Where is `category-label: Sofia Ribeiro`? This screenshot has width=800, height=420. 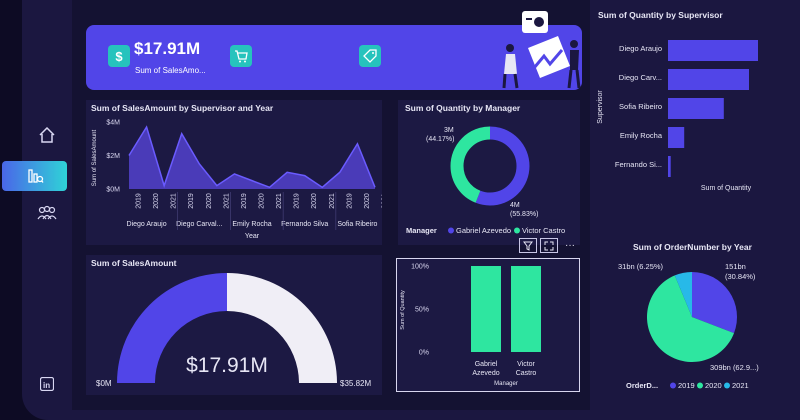
category-label: Sofia Ribeiro is located at coordinates (640, 106).